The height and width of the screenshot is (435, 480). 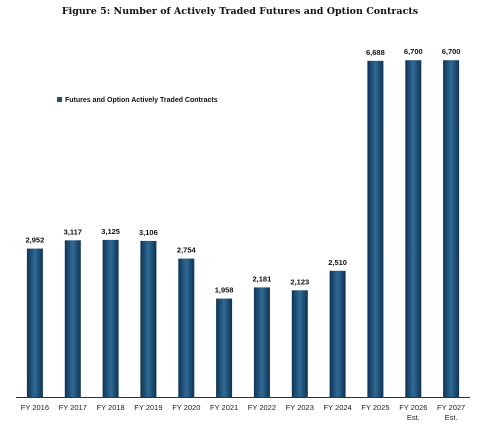 I want to click on x-tick-label: FY 2018, so click(x=110, y=407).